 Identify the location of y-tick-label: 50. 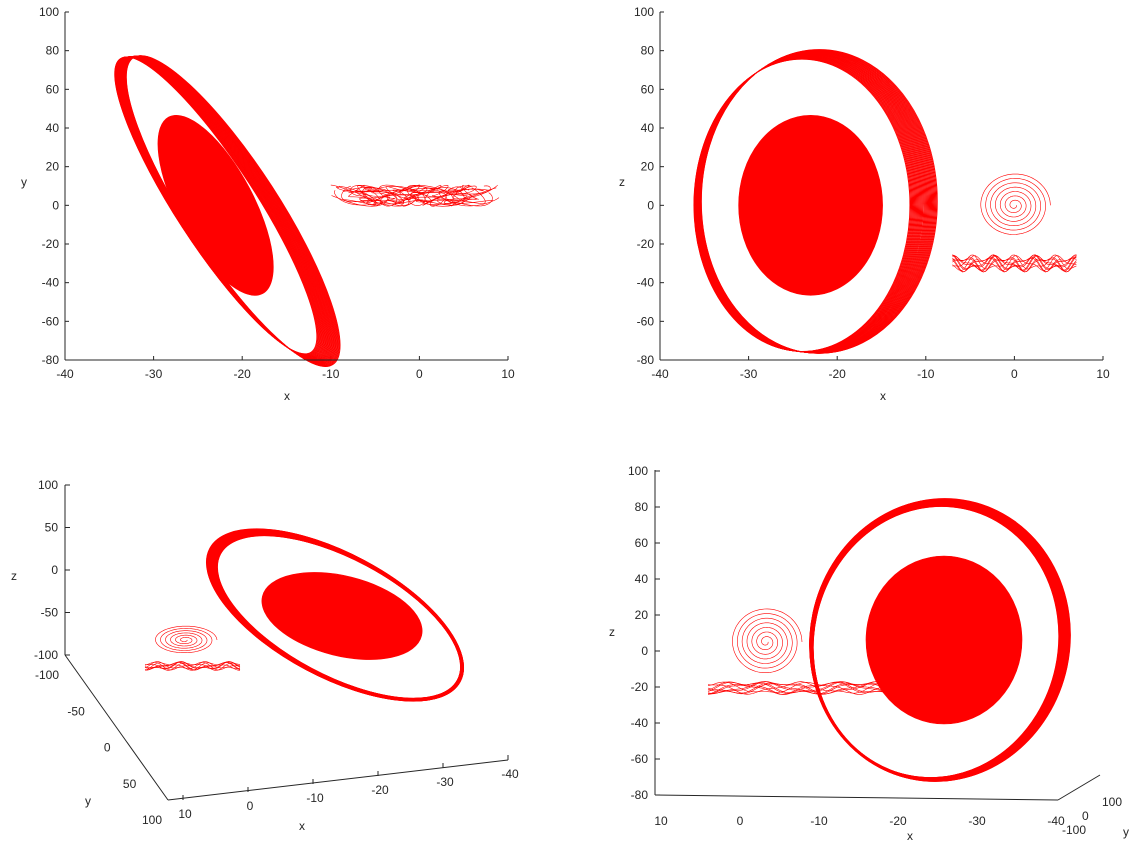
(130, 784).